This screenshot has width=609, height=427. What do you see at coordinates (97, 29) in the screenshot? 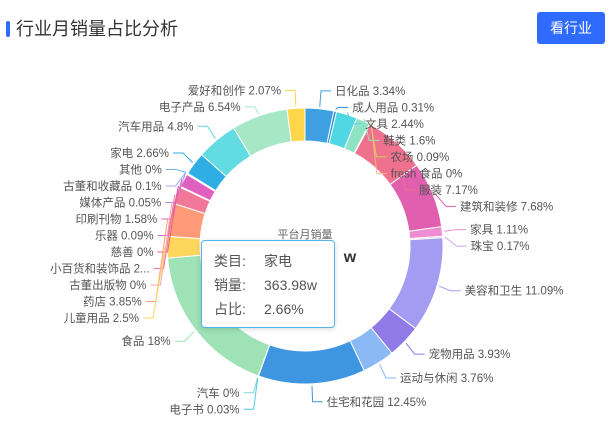
I see `page-title: 行业月销量占比分析` at bounding box center [97, 29].